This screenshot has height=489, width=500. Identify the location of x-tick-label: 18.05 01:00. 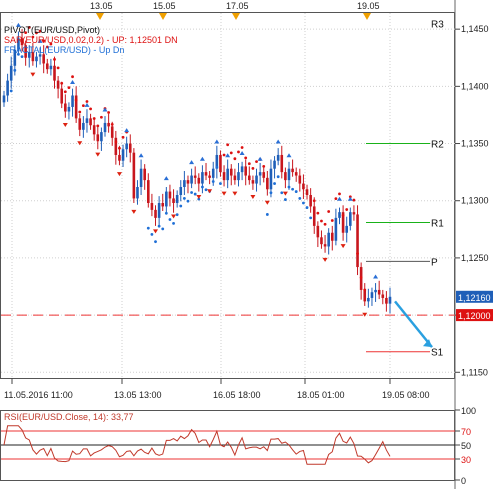
(321, 395).